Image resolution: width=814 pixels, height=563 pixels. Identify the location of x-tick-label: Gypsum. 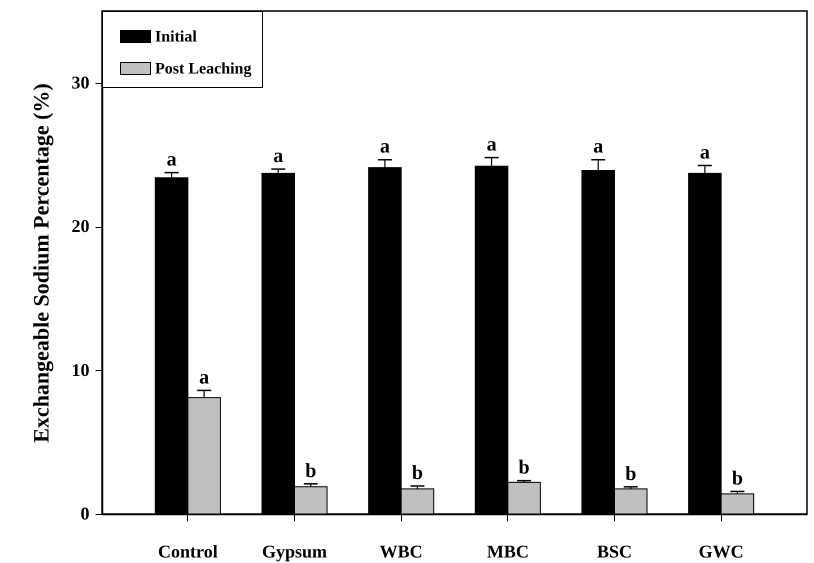
(295, 552).